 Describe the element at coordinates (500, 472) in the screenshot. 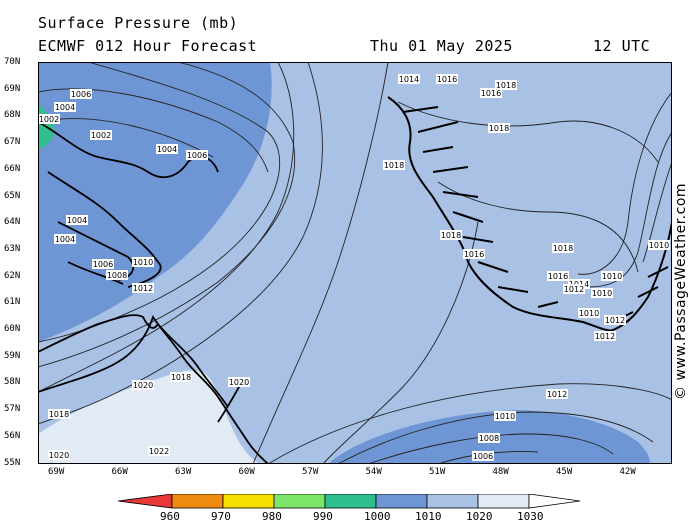

I see `lon-tick-48W: 48W` at that location.